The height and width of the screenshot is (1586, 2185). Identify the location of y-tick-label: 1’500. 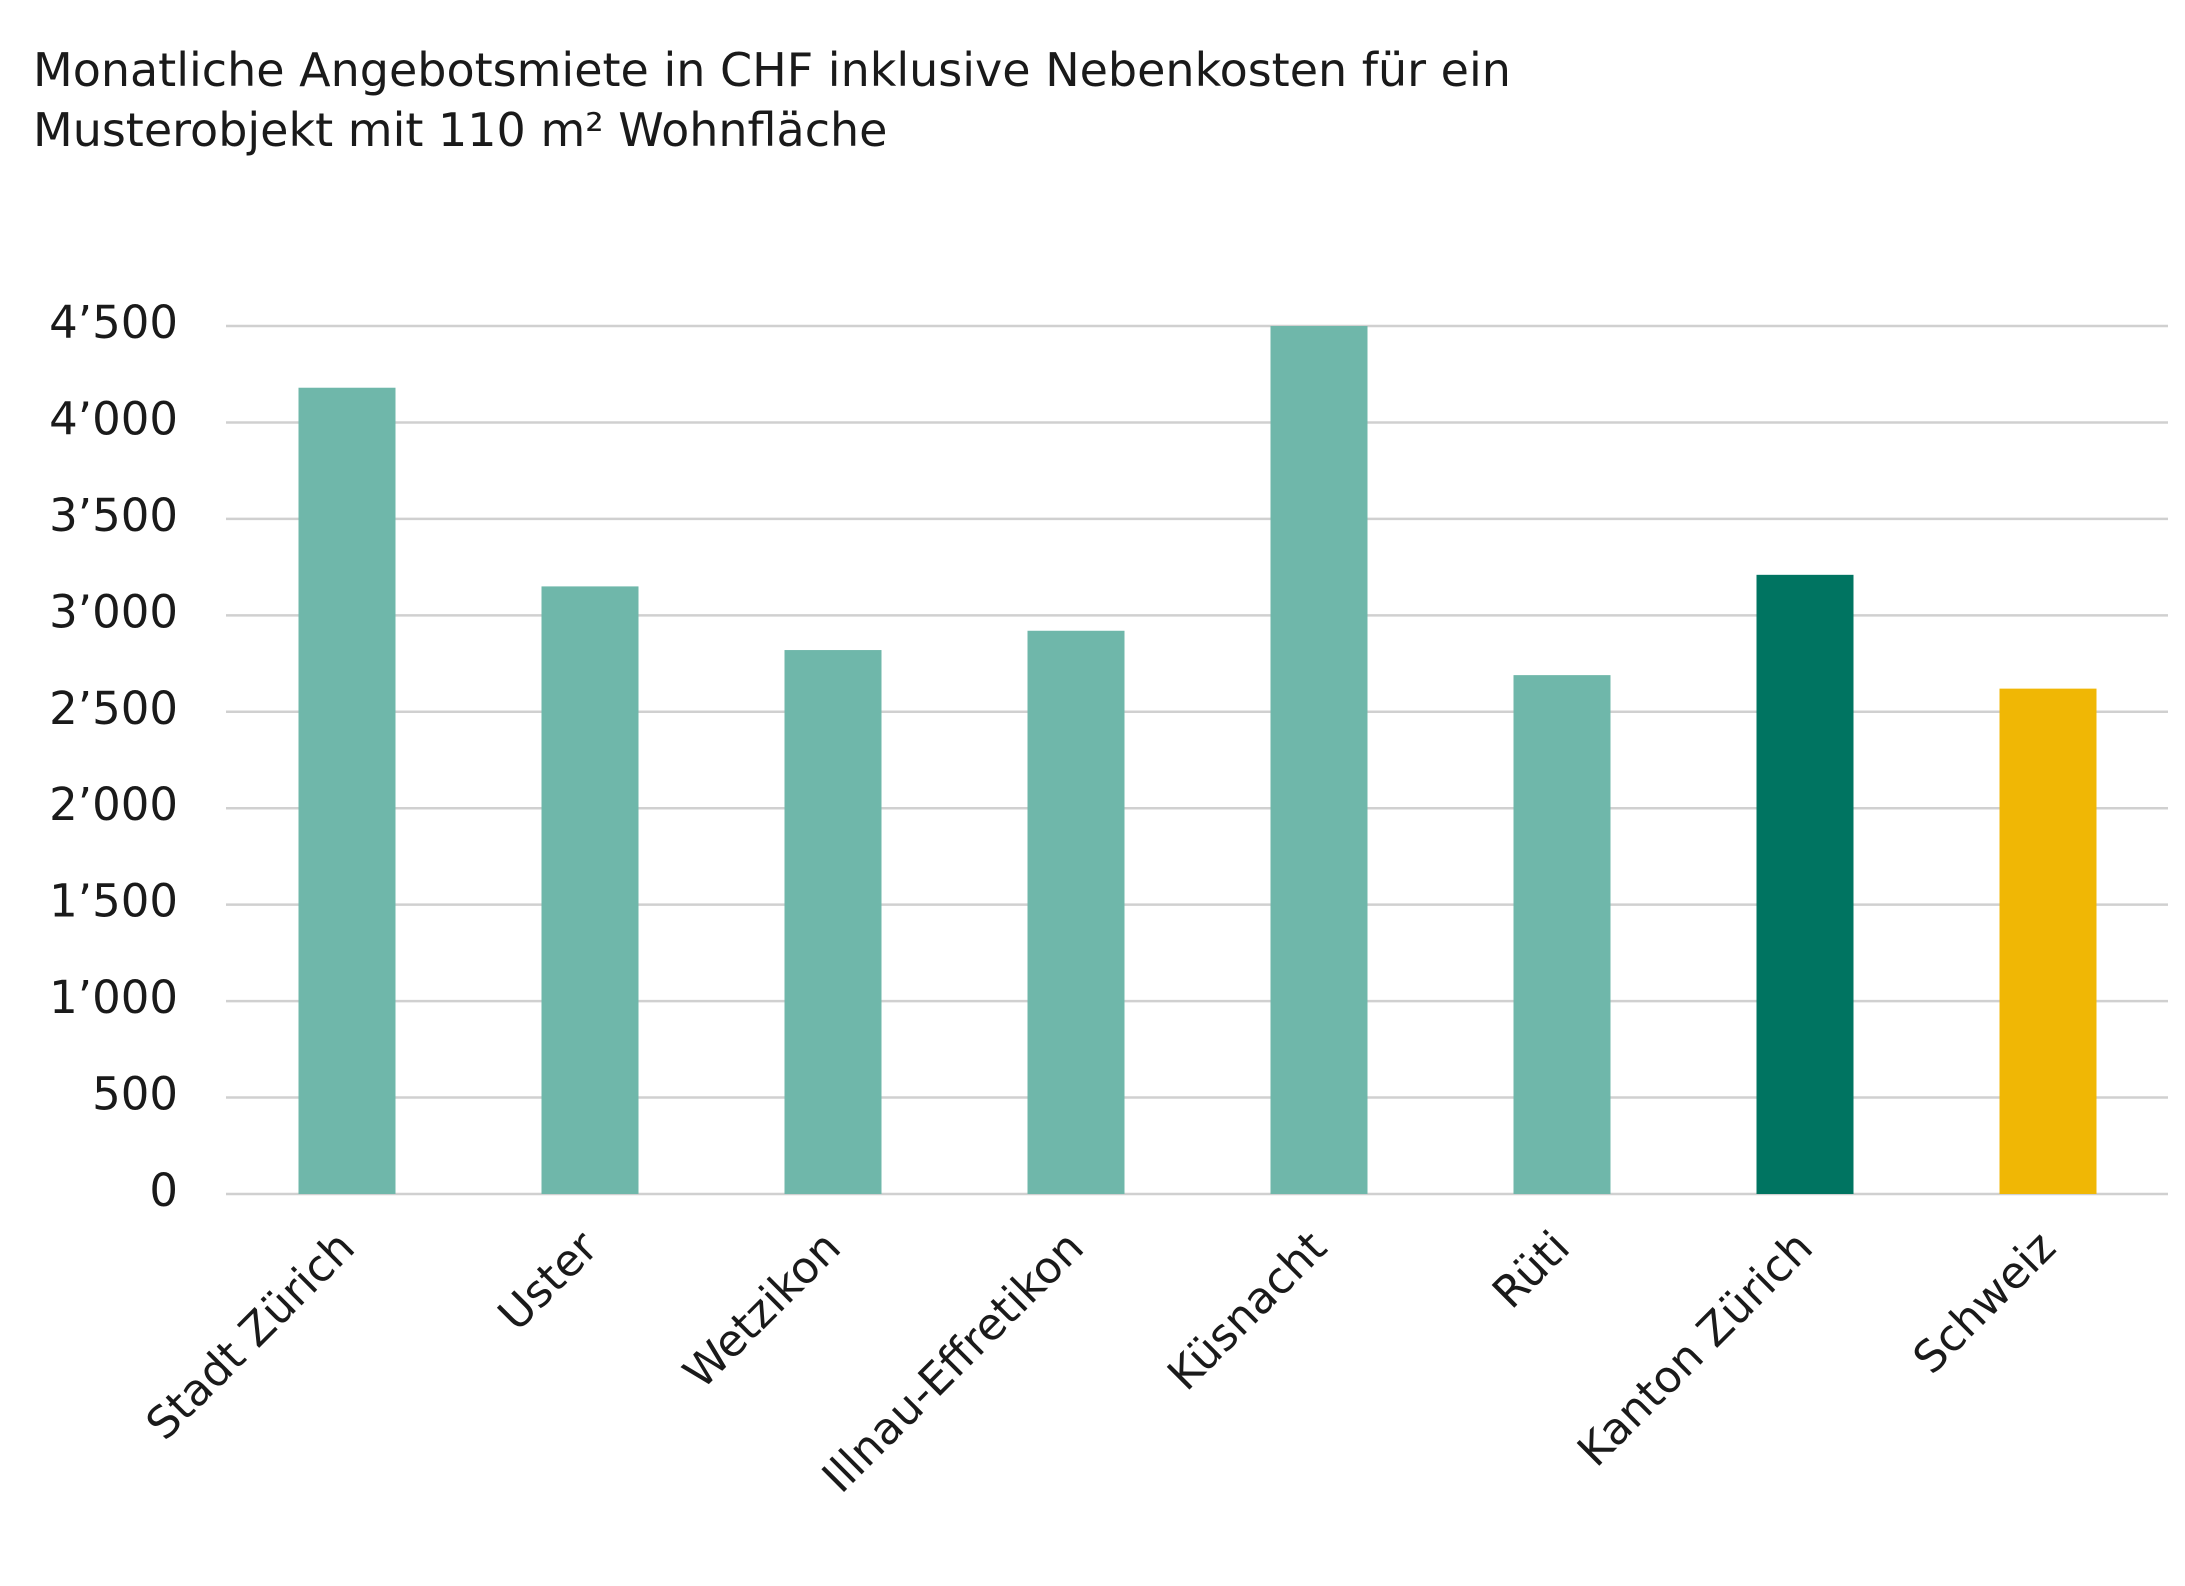
(113, 901).